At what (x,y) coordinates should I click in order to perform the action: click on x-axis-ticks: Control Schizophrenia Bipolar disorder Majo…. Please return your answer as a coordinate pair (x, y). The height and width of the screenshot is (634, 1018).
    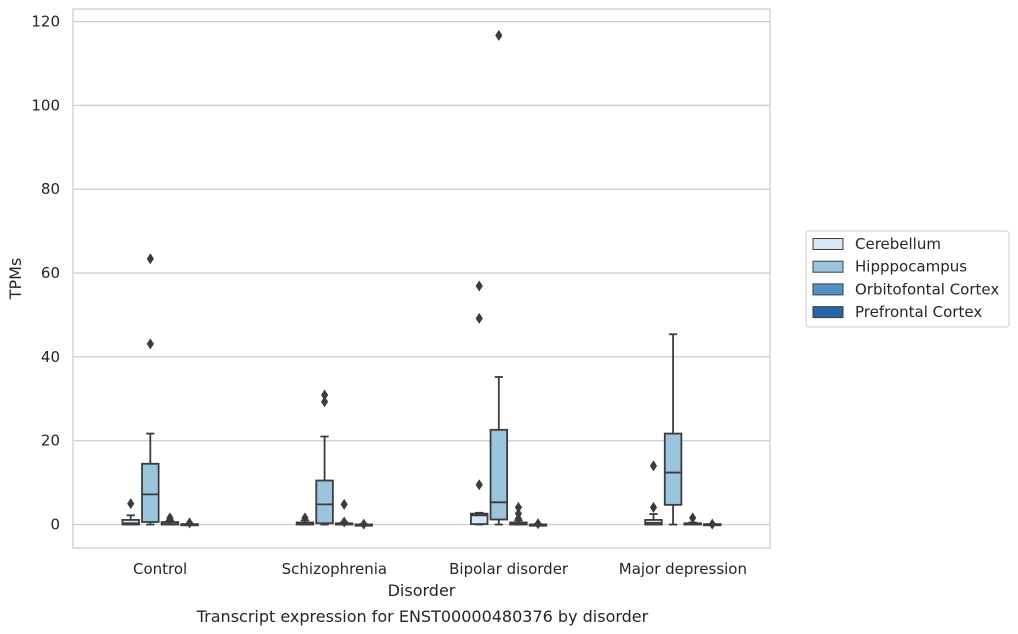
    Looking at the image, I should click on (440, 569).